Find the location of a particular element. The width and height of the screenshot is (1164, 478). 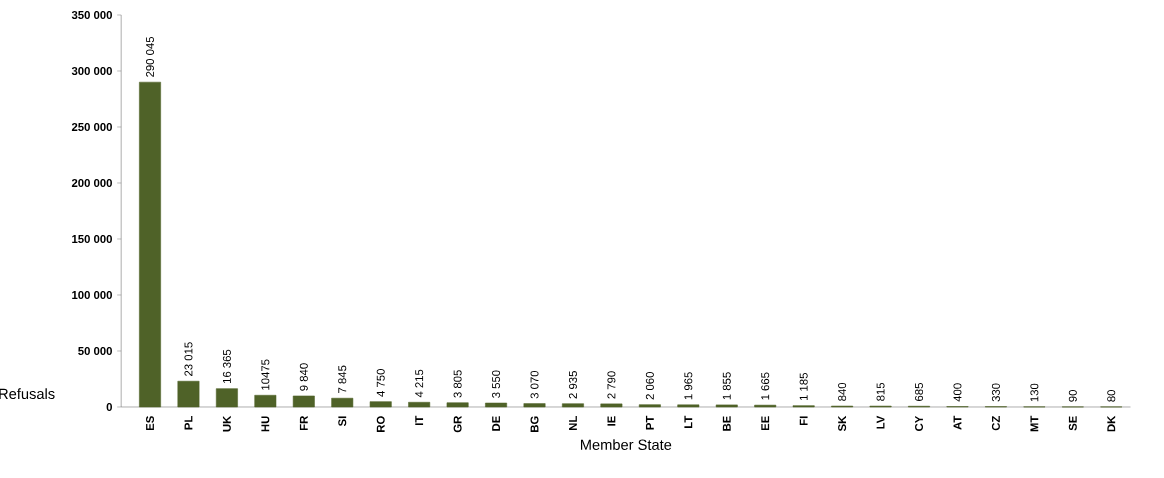

x-tick-label: HU is located at coordinates (265, 424).